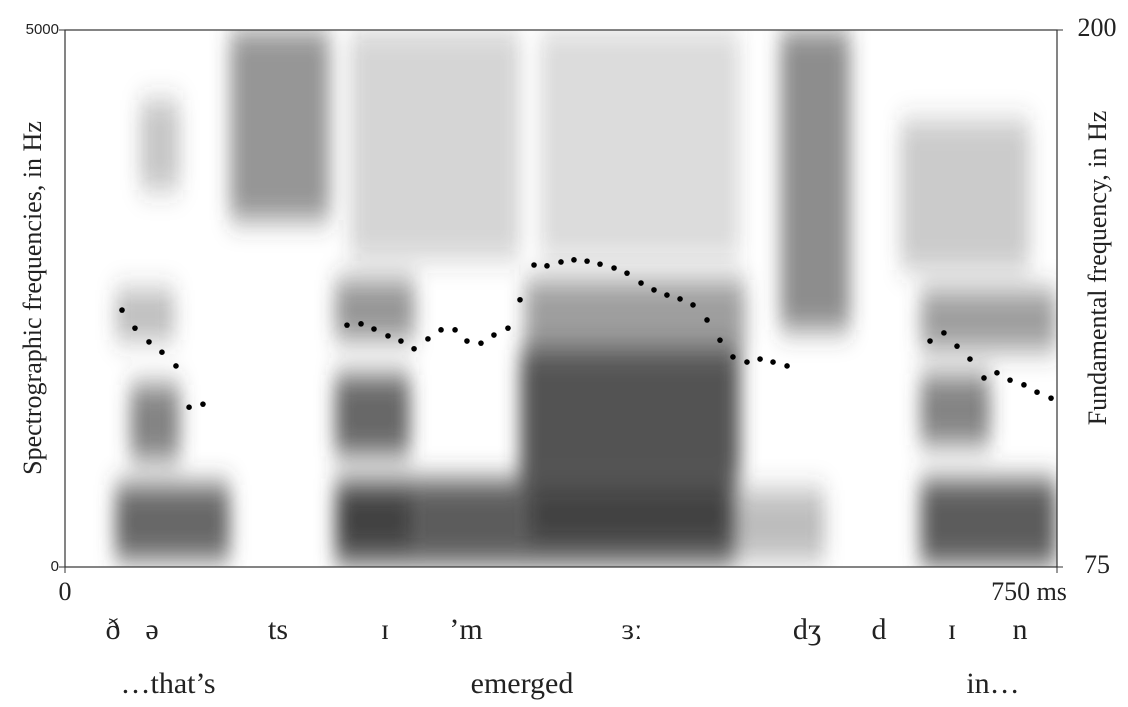 This screenshot has height=707, width=1128. What do you see at coordinates (522, 683) in the screenshot?
I see `word: emerged` at bounding box center [522, 683].